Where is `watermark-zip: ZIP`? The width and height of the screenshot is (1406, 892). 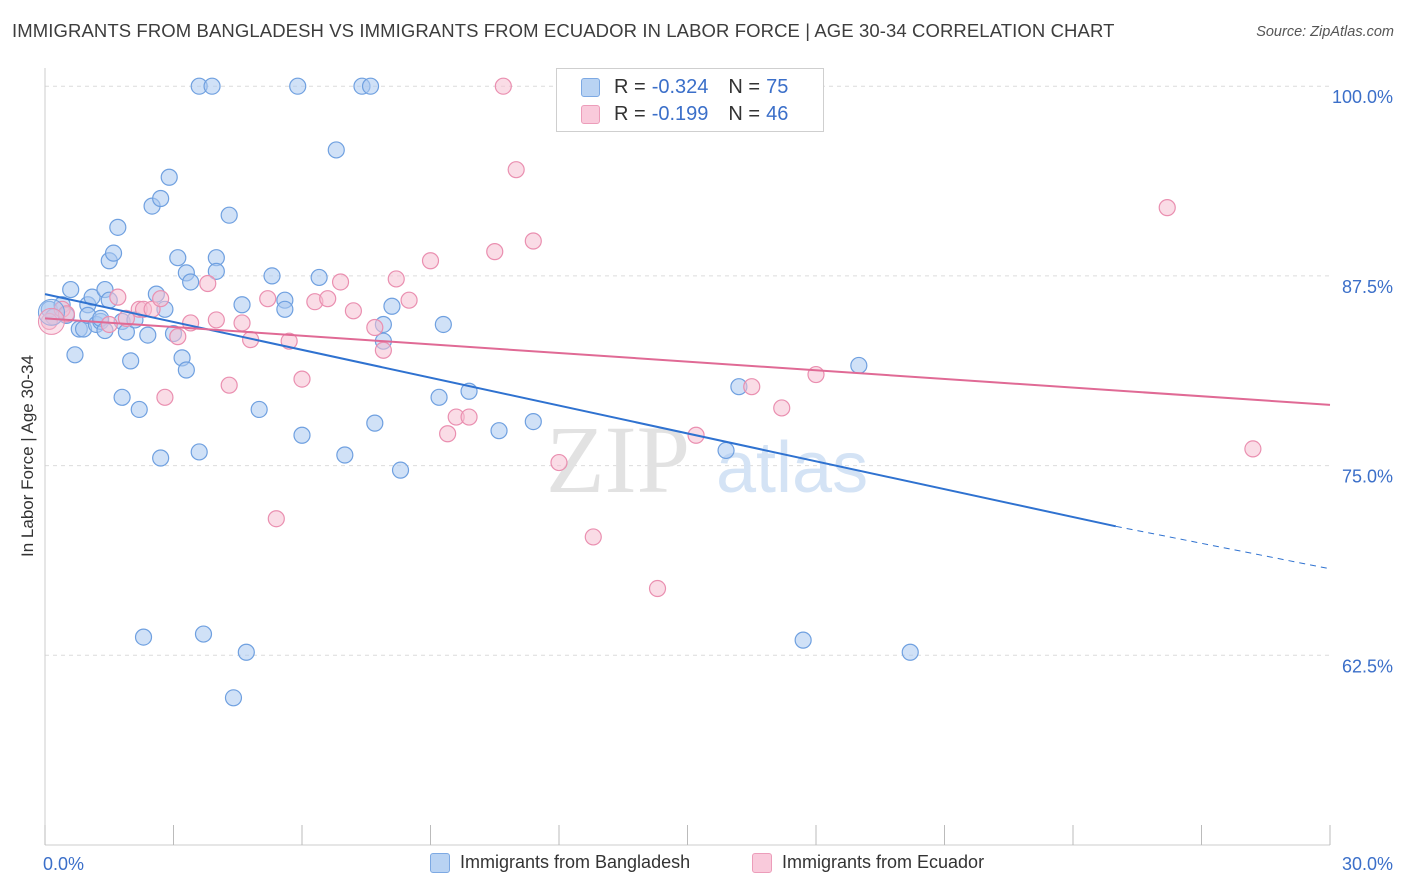 watermark-zip: ZIP is located at coordinates (618, 459).